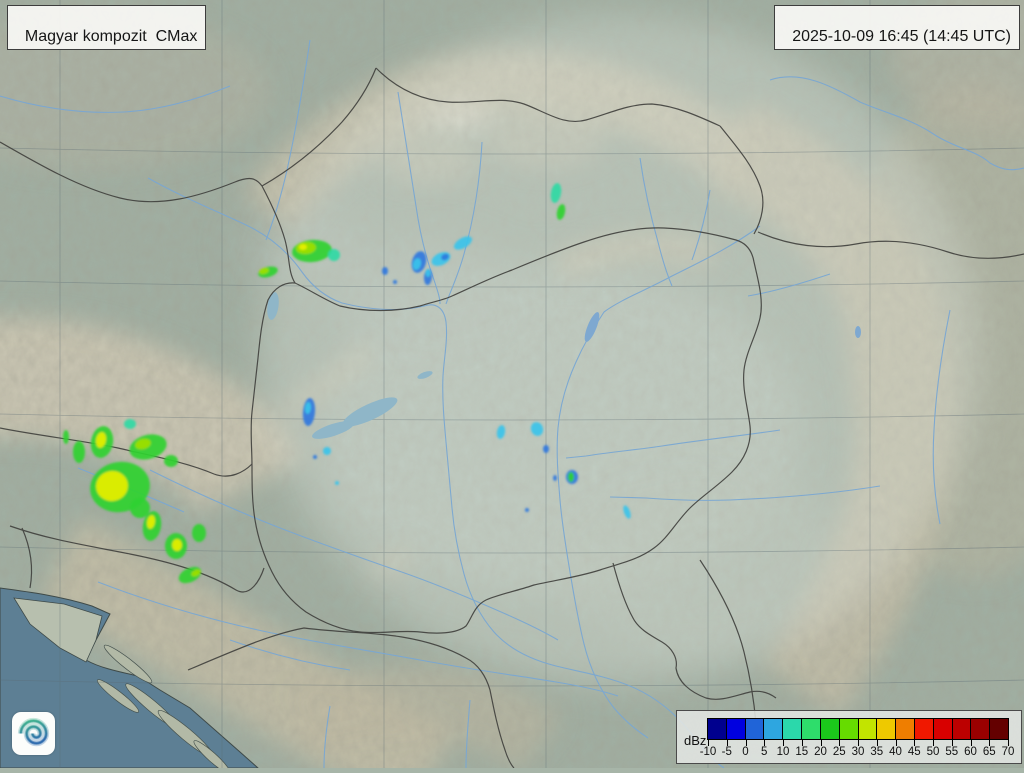 This screenshot has width=1024, height=773. I want to click on legend-tick-label: 35, so click(877, 752).